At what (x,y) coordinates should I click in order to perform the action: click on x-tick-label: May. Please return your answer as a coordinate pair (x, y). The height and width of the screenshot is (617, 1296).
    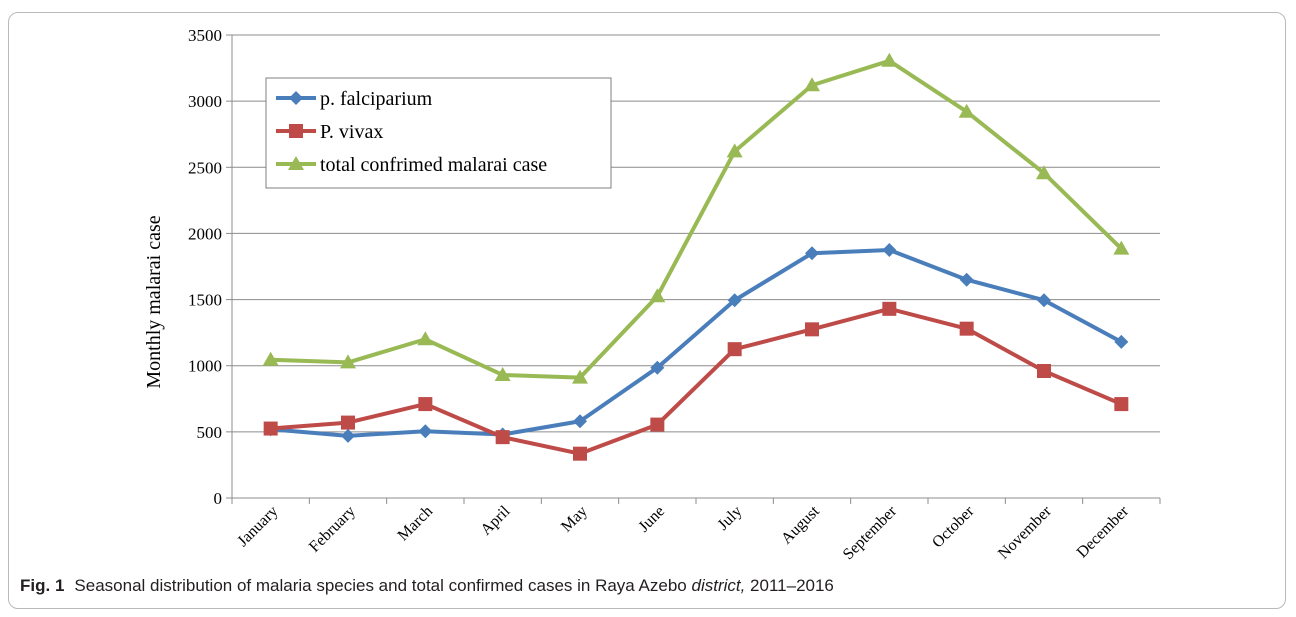
    Looking at the image, I should click on (574, 519).